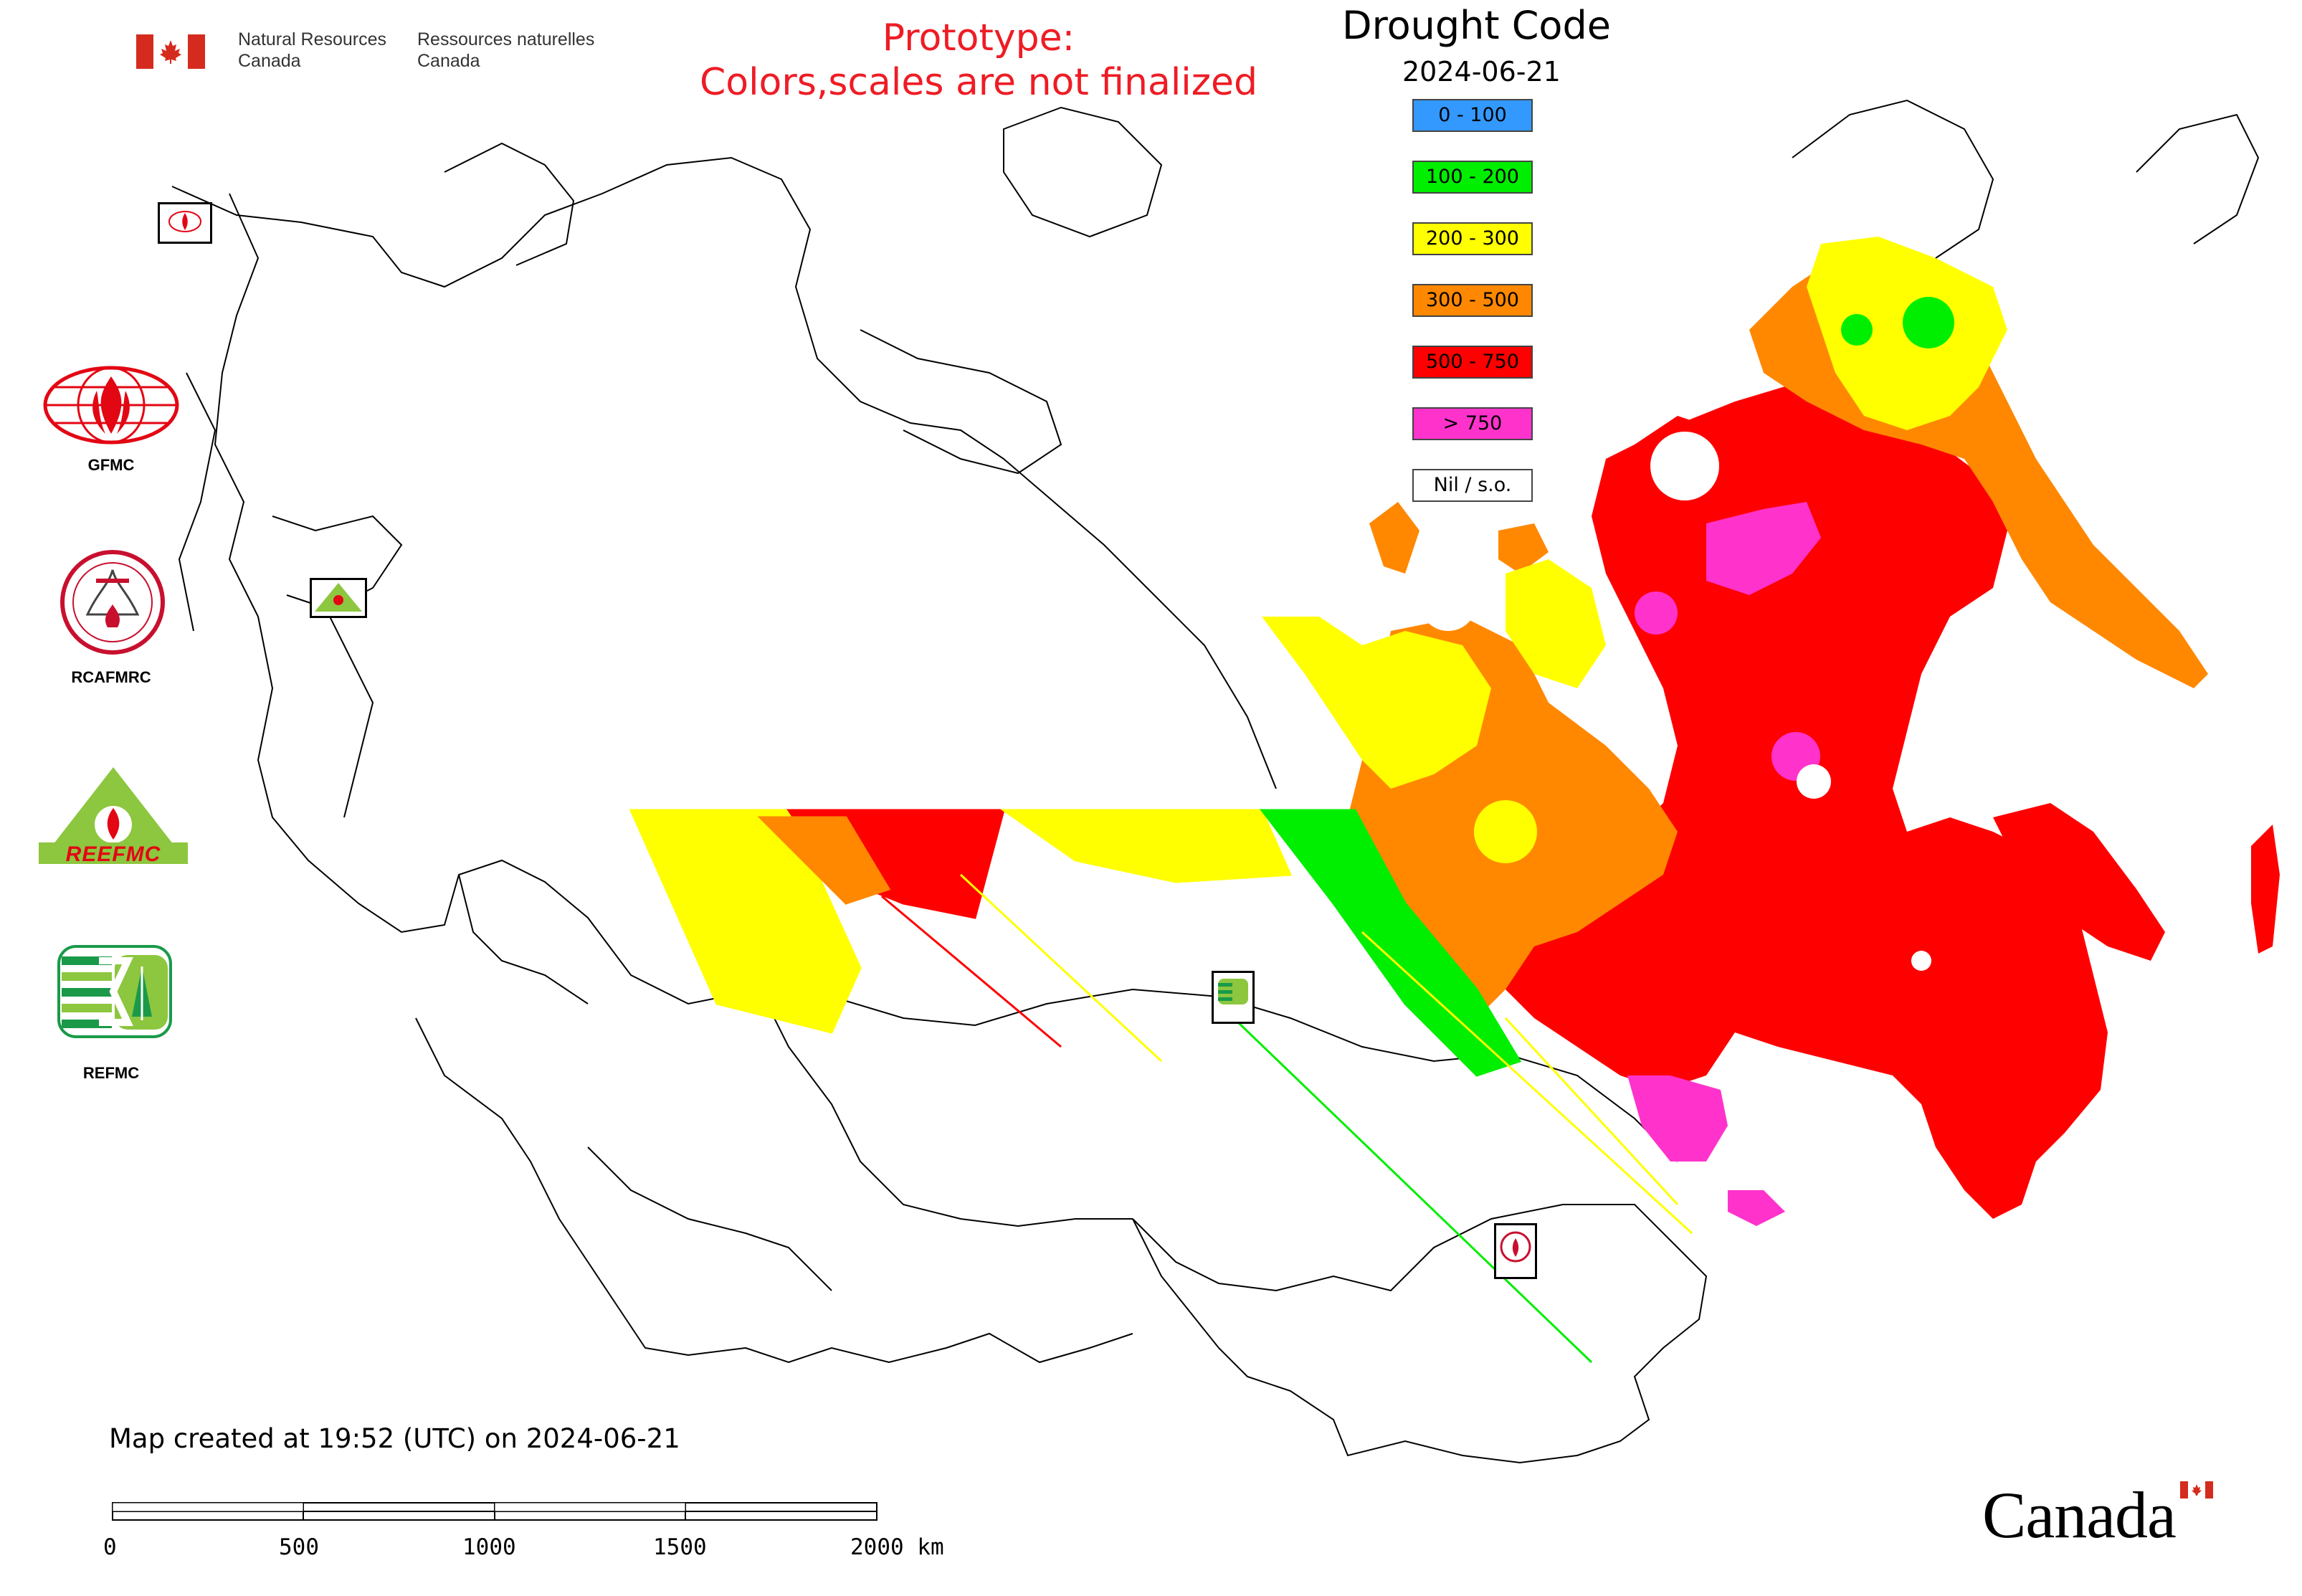  What do you see at coordinates (495, 1512) in the screenshot?
I see `scale-bar` at bounding box center [495, 1512].